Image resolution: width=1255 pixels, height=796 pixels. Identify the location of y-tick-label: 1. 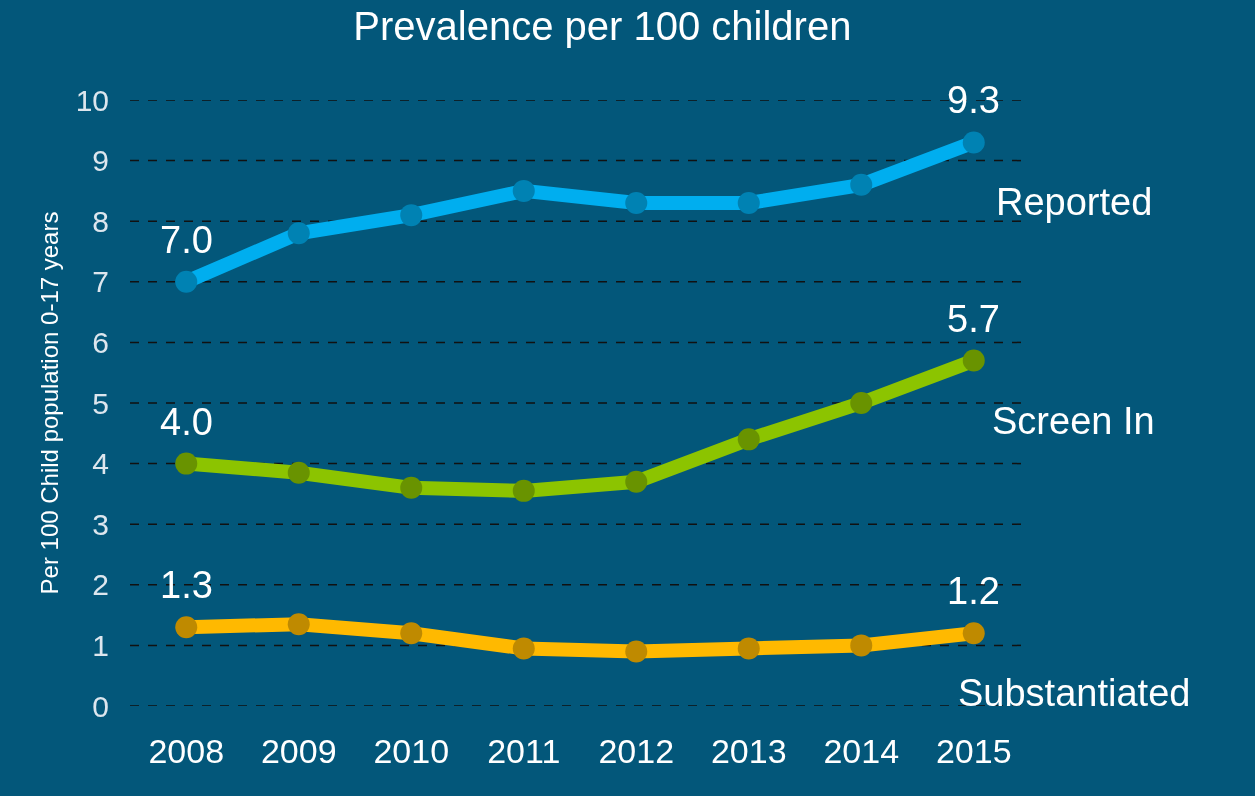
(100, 645).